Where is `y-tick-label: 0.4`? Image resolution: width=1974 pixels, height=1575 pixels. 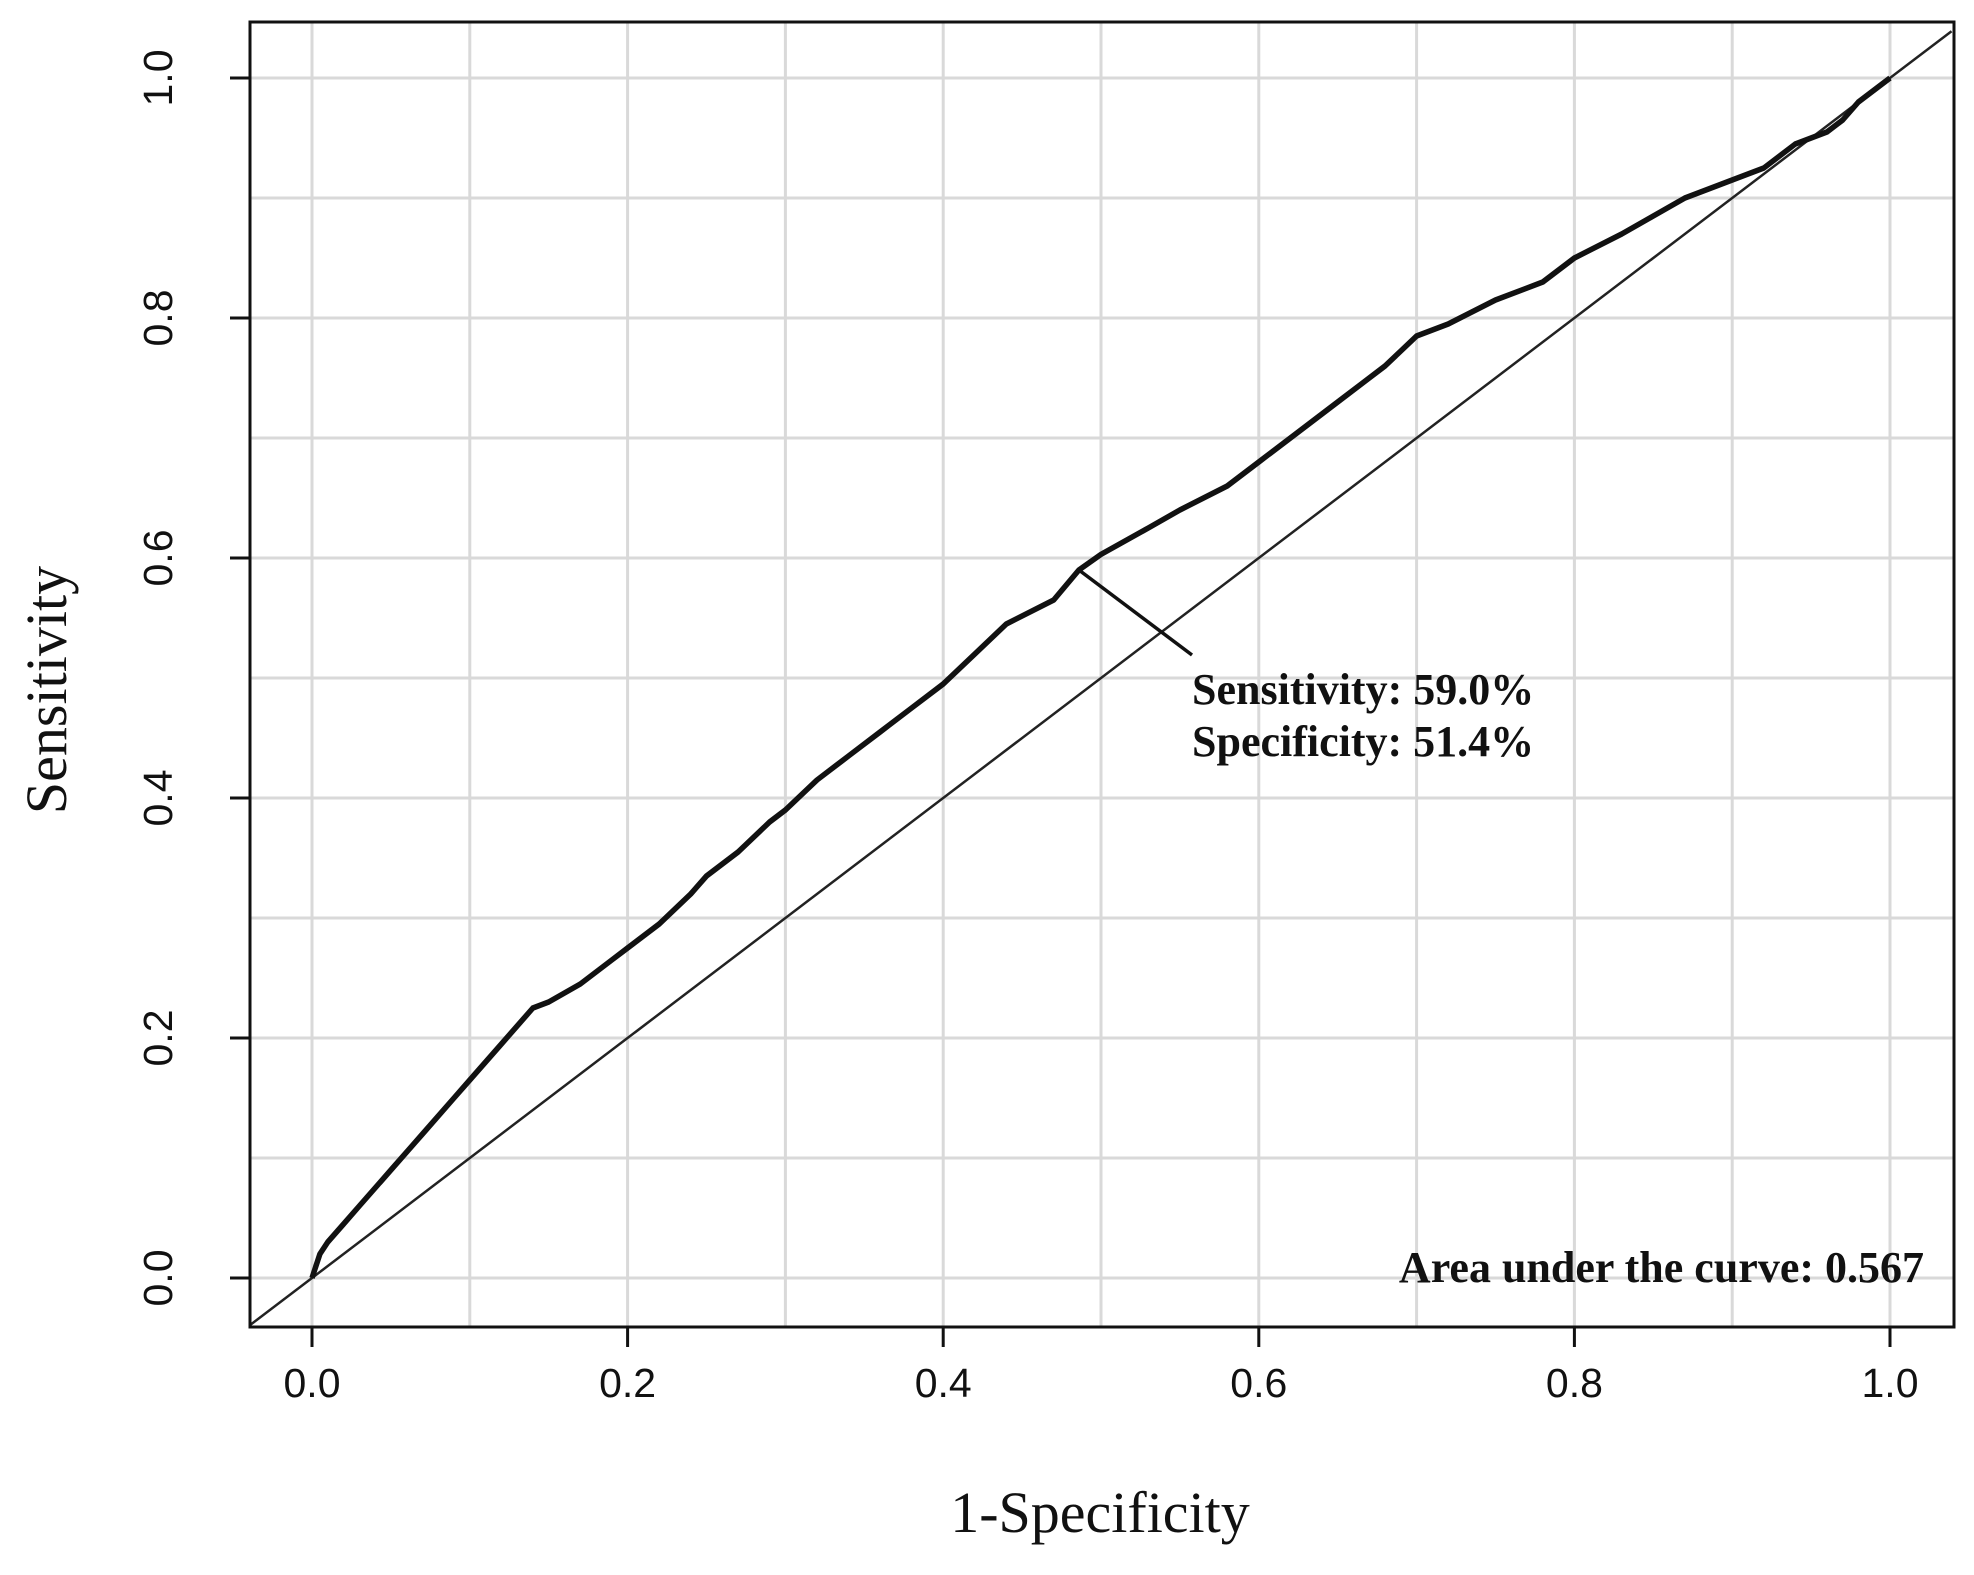
y-tick-label: 0.4 is located at coordinates (158, 798).